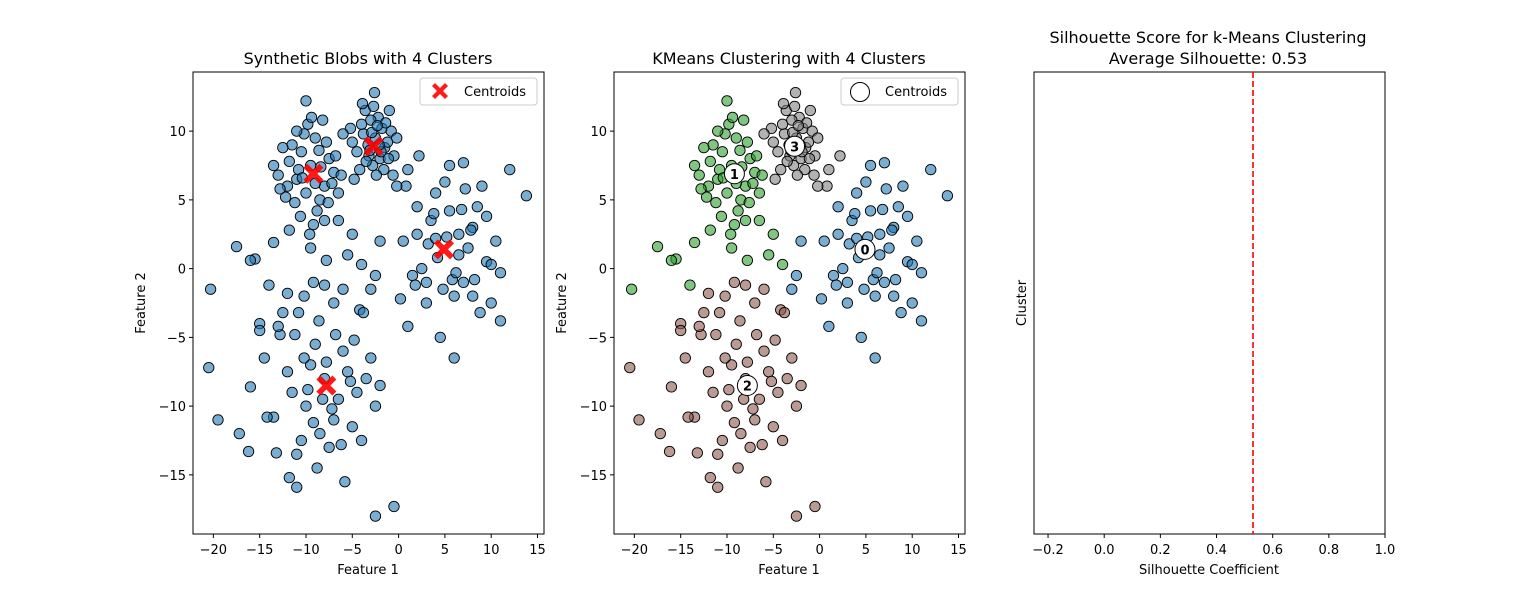 Image resolution: width=1539 pixels, height=600 pixels. What do you see at coordinates (1213, 546) in the screenshot?
I see `silhouette-x-ticks: −0.2 0.0 0.2 0.4 0.6 0.8 1.0` at bounding box center [1213, 546].